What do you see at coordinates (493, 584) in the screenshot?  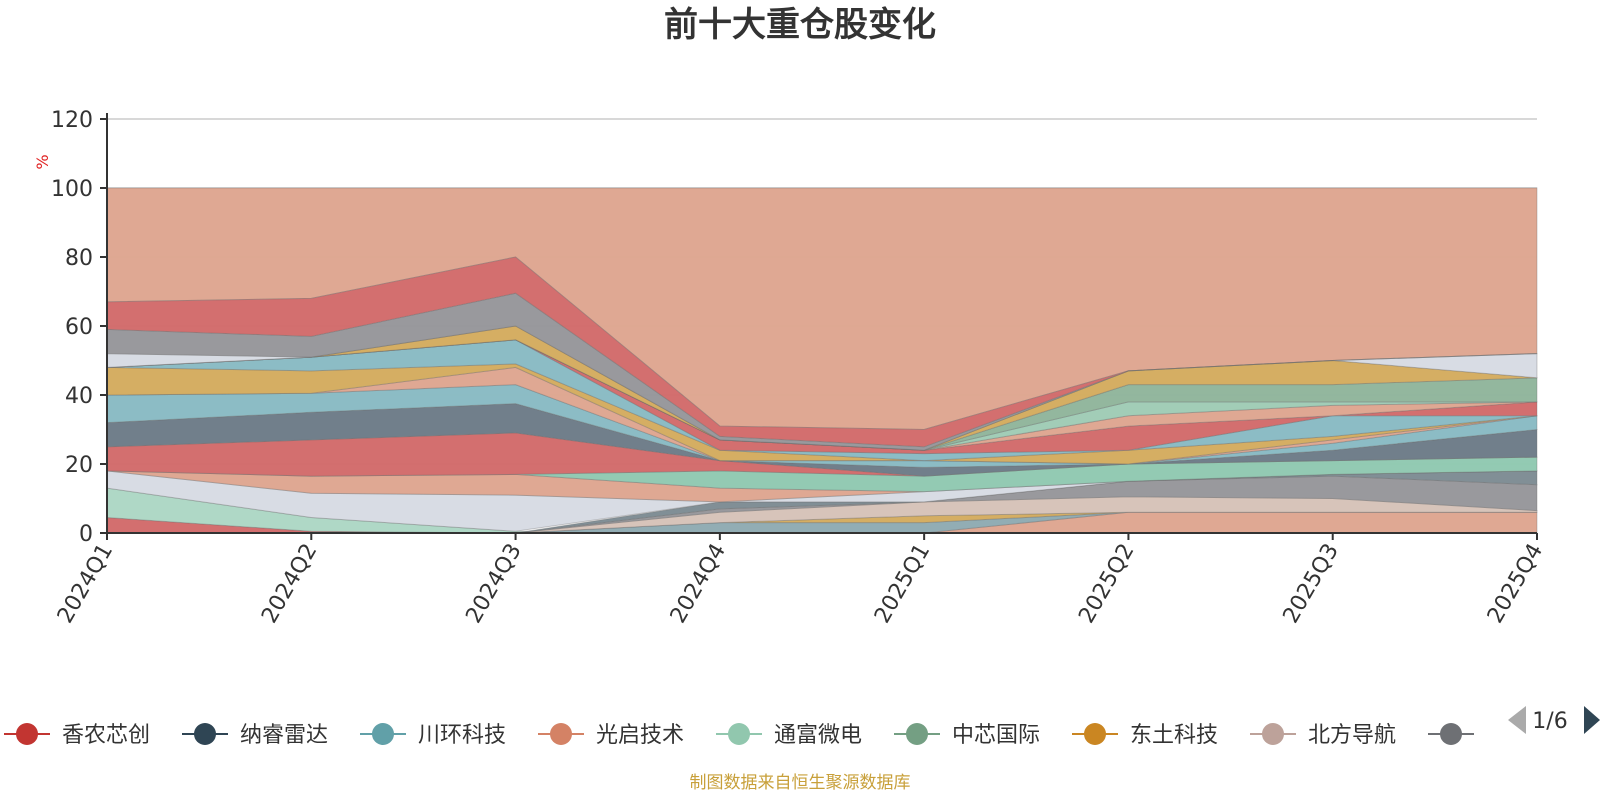 I see `x-tick-label: 2024Q3` at bounding box center [493, 584].